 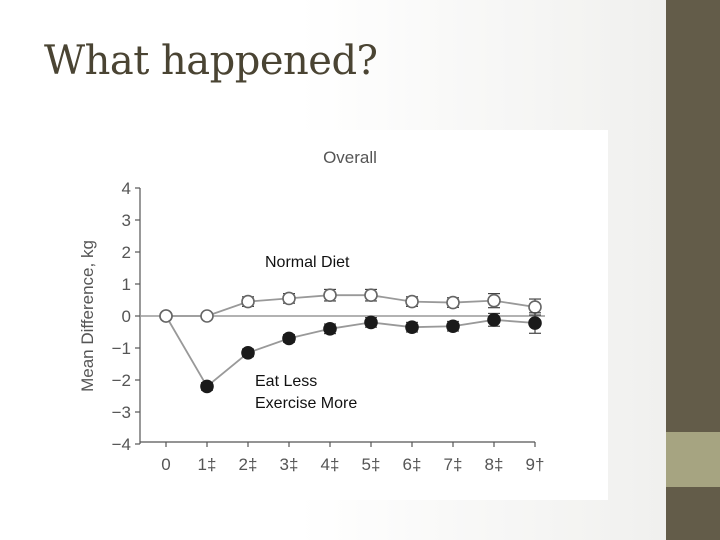 I want to click on x-tick-label: 5‡, so click(x=371, y=464).